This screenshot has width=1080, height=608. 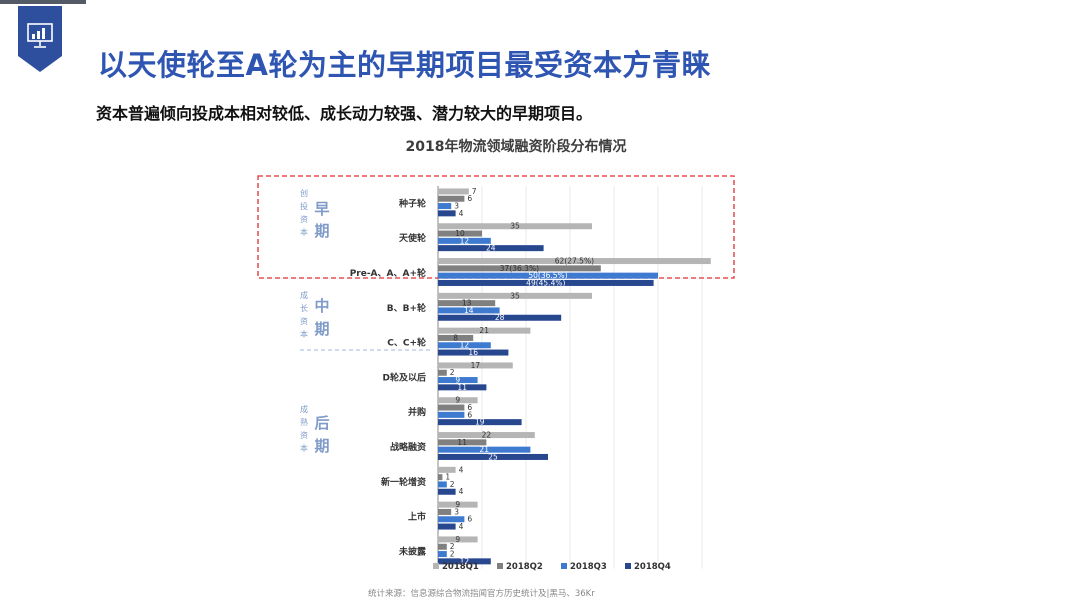 I want to click on category-label: 未披露, so click(x=412, y=551).